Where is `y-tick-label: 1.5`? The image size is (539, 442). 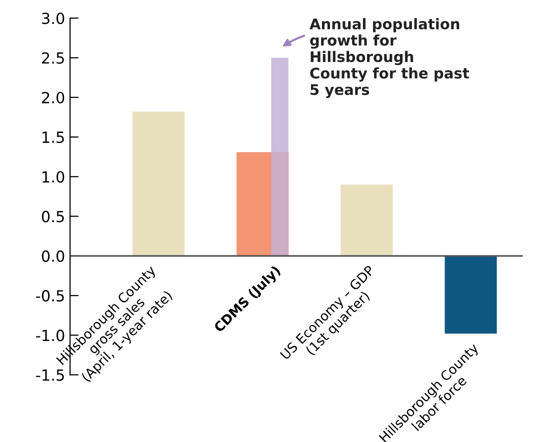
y-tick-label: 1.5 is located at coordinates (53, 138).